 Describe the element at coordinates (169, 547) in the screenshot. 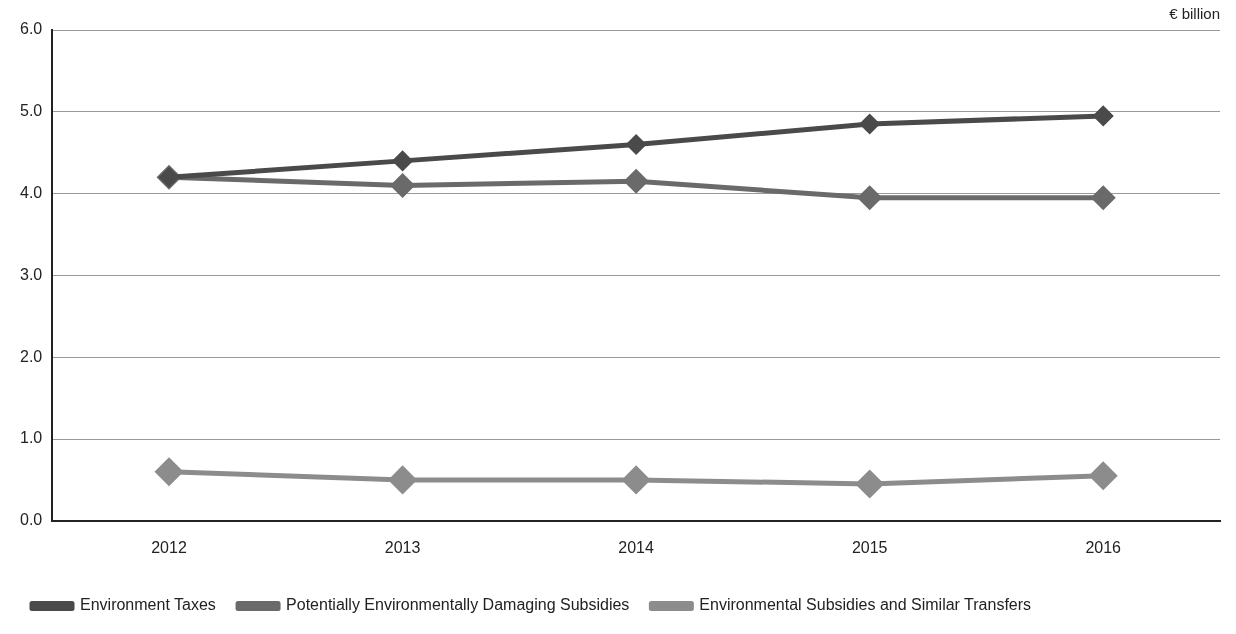

I see `x-tick-label: 2012` at that location.